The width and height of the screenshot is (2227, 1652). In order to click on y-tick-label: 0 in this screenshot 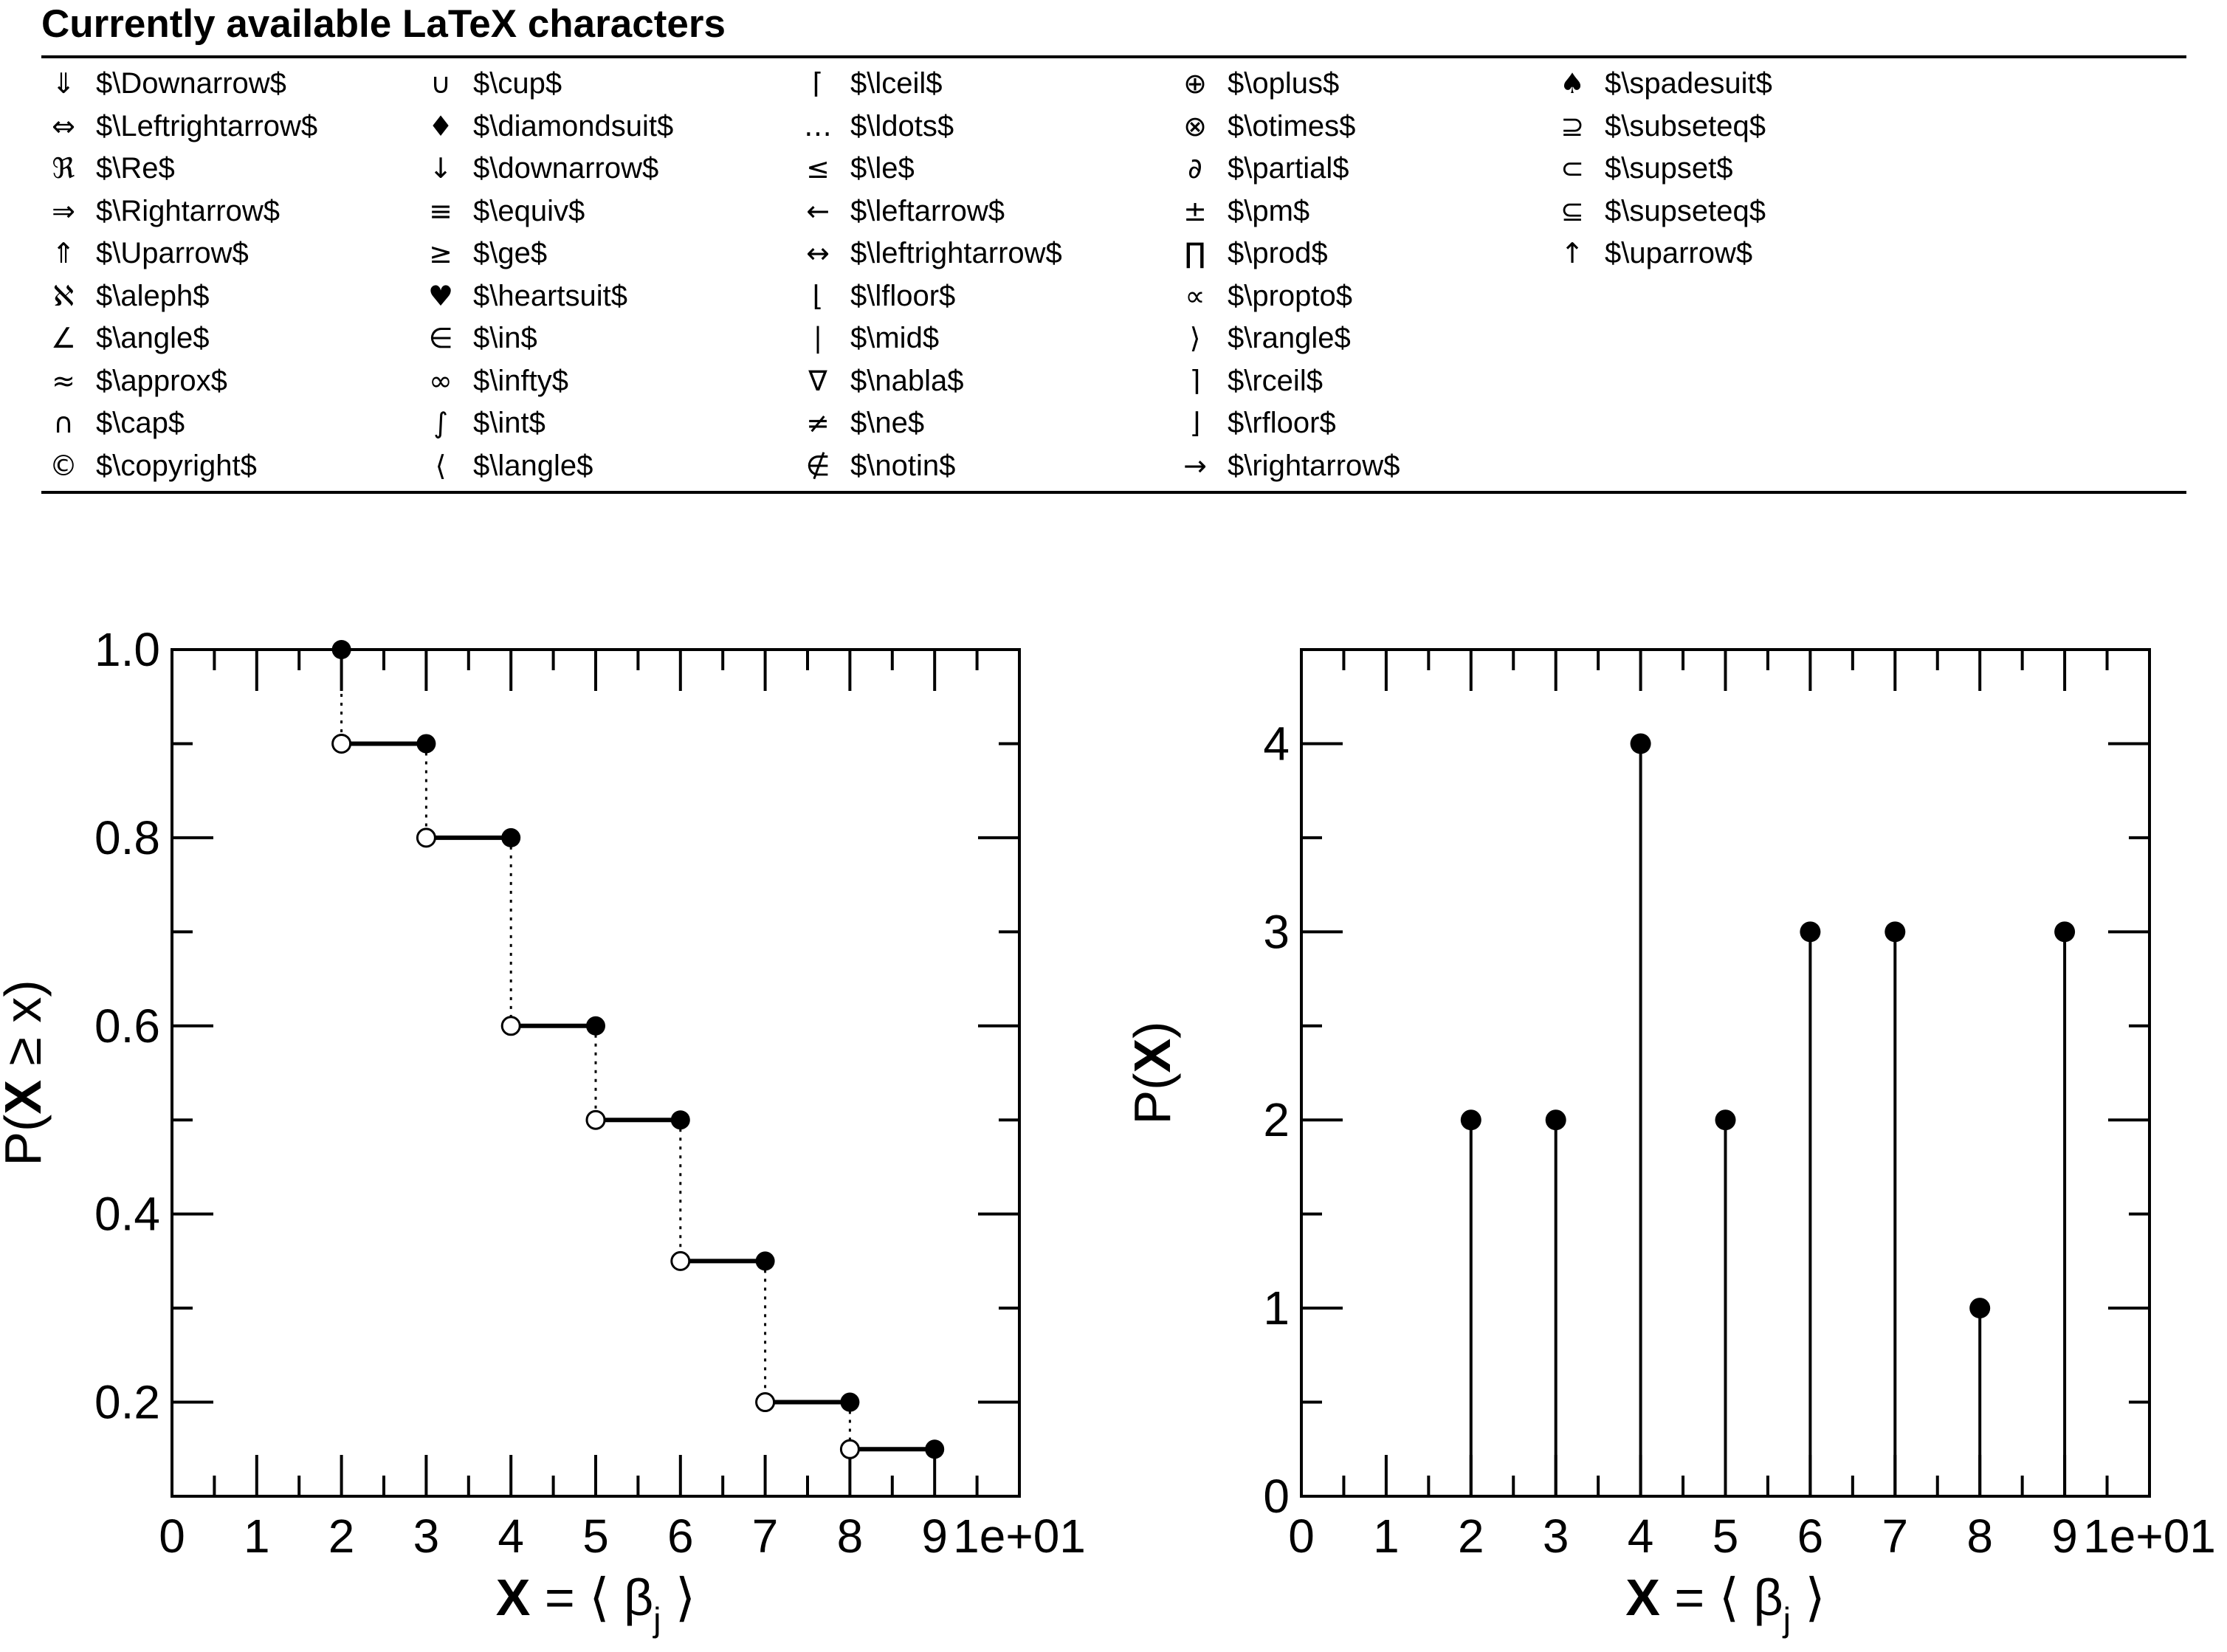, I will do `click(1276, 1496)`.